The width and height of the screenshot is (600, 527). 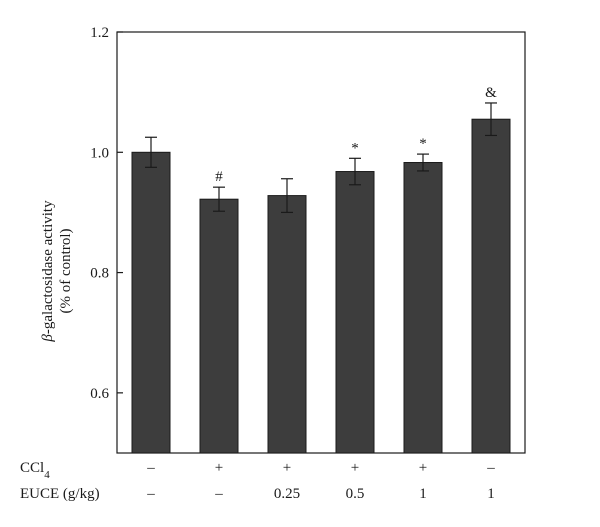 What do you see at coordinates (219, 177) in the screenshot?
I see `significance-mark: #` at bounding box center [219, 177].